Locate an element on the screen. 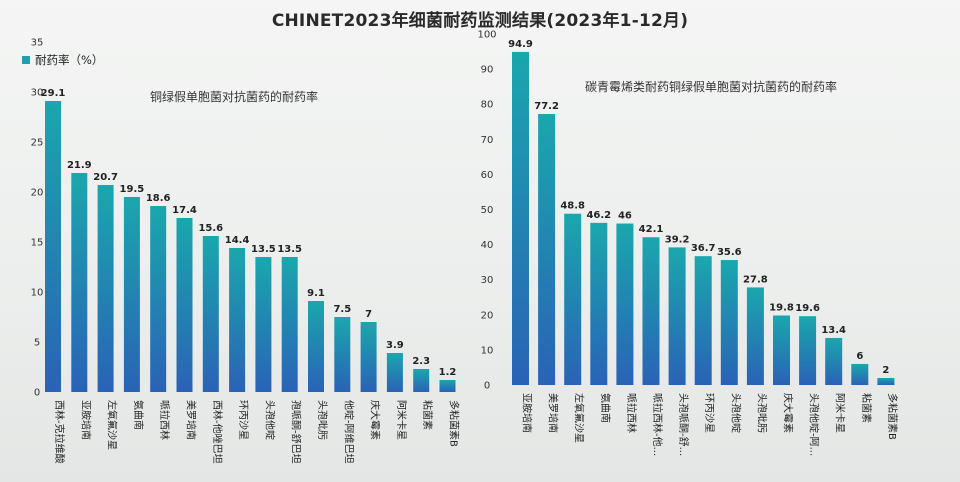 The width and height of the screenshot is (960, 482). right-value-label: 46.2 is located at coordinates (598, 215).